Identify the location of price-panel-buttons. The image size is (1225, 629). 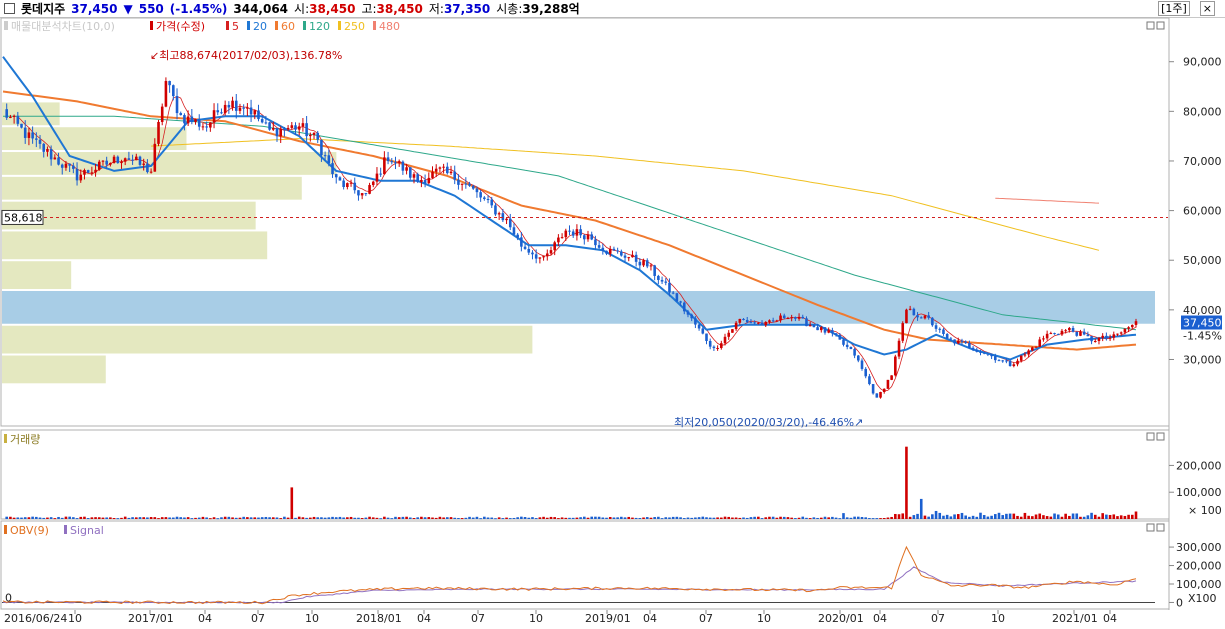
(1155, 25).